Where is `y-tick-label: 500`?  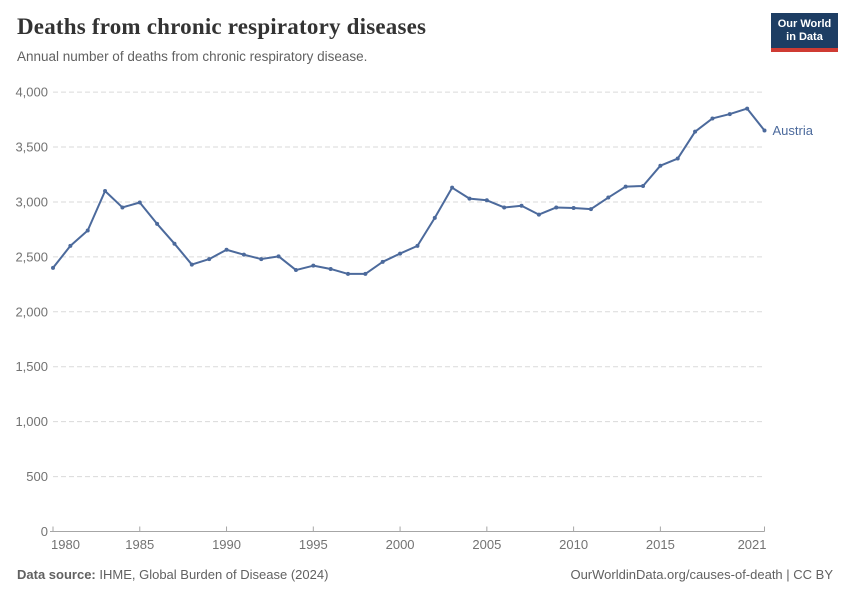
y-tick-label: 500 is located at coordinates (37, 476).